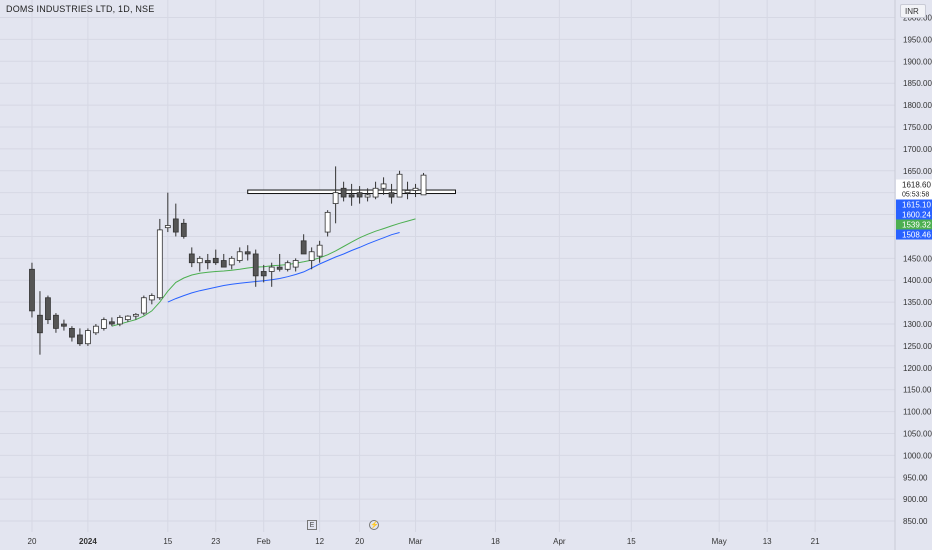 The image size is (932, 550). What do you see at coordinates (424, 541) in the screenshot?
I see `time-axis: 20 2024 15 23 Feb 12 20 Mar 18 Apr 15 May 13 21` at bounding box center [424, 541].